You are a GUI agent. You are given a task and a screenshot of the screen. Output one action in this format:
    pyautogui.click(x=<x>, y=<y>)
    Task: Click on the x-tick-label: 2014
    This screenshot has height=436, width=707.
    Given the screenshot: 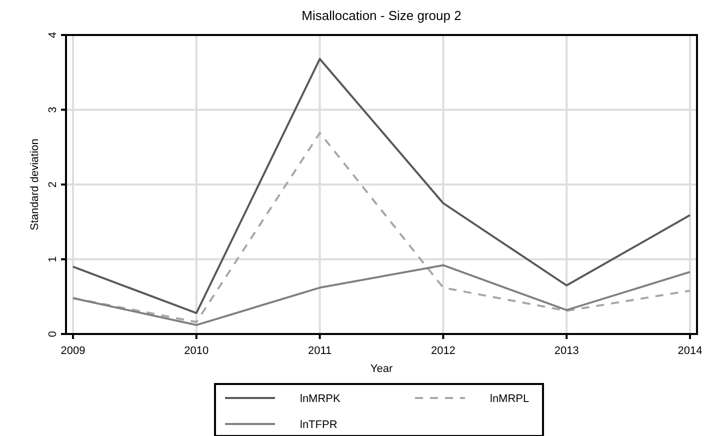 What is the action you would take?
    pyautogui.click(x=690, y=351)
    